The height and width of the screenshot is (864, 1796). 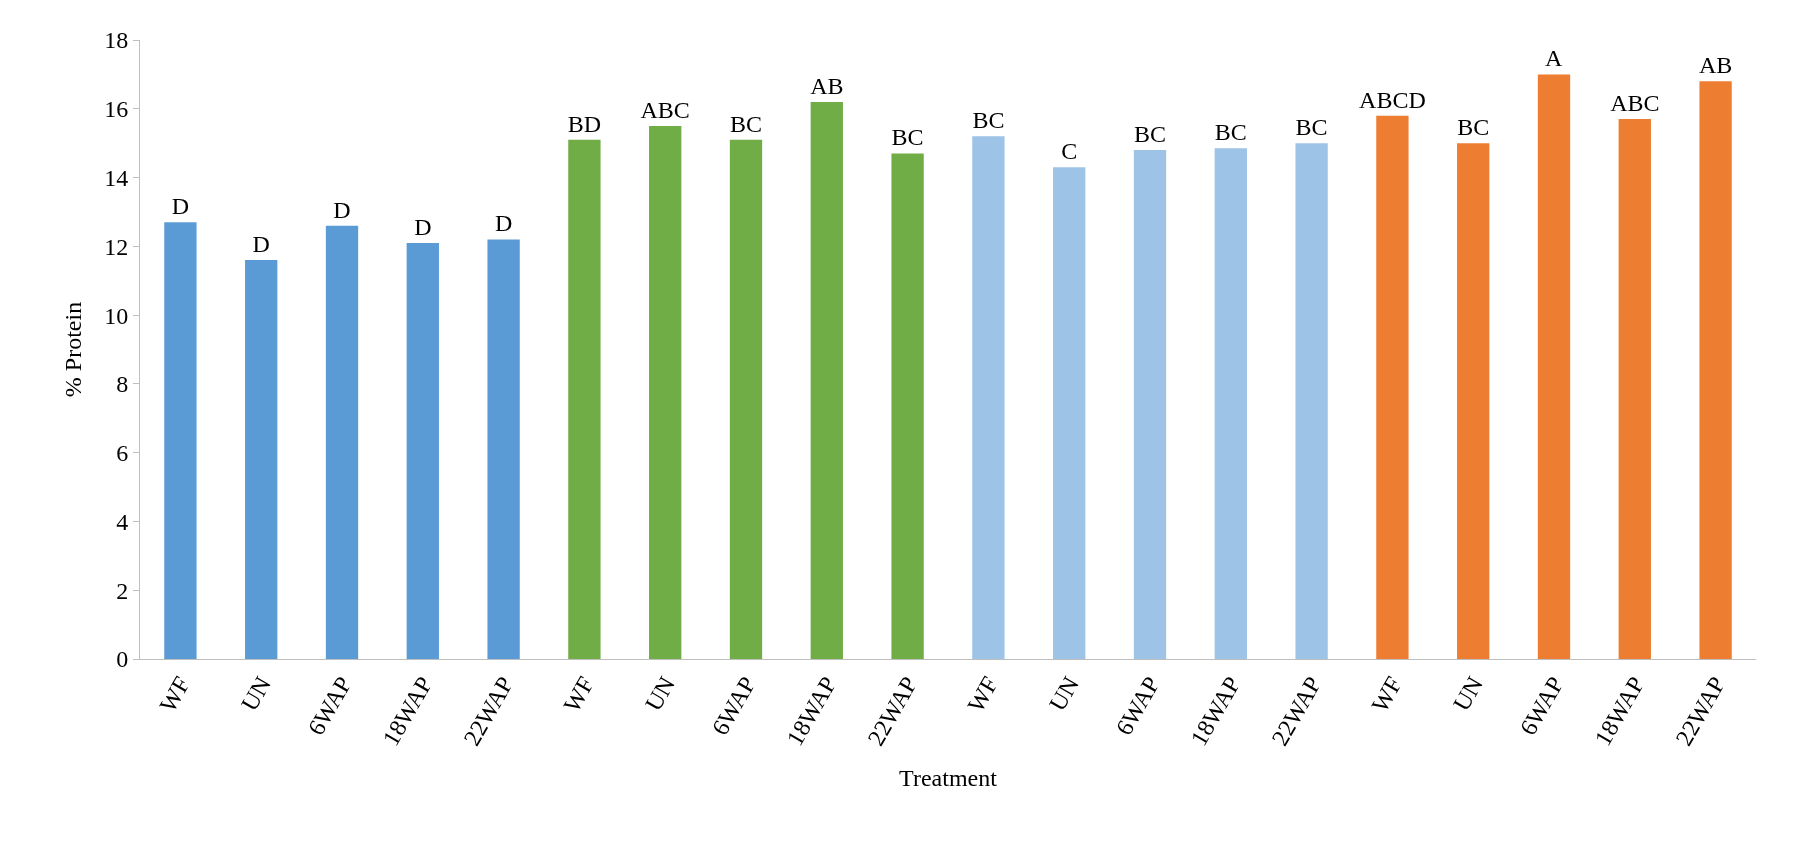 I want to click on data-label: C, so click(x=1069, y=151).